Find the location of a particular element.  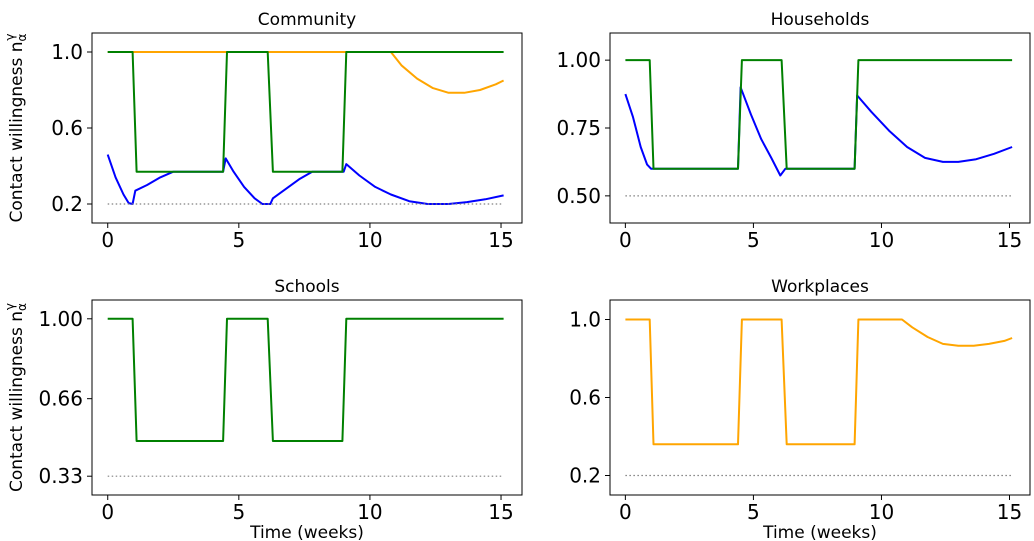

y-tick-label: 0.33 is located at coordinates (60, 476).